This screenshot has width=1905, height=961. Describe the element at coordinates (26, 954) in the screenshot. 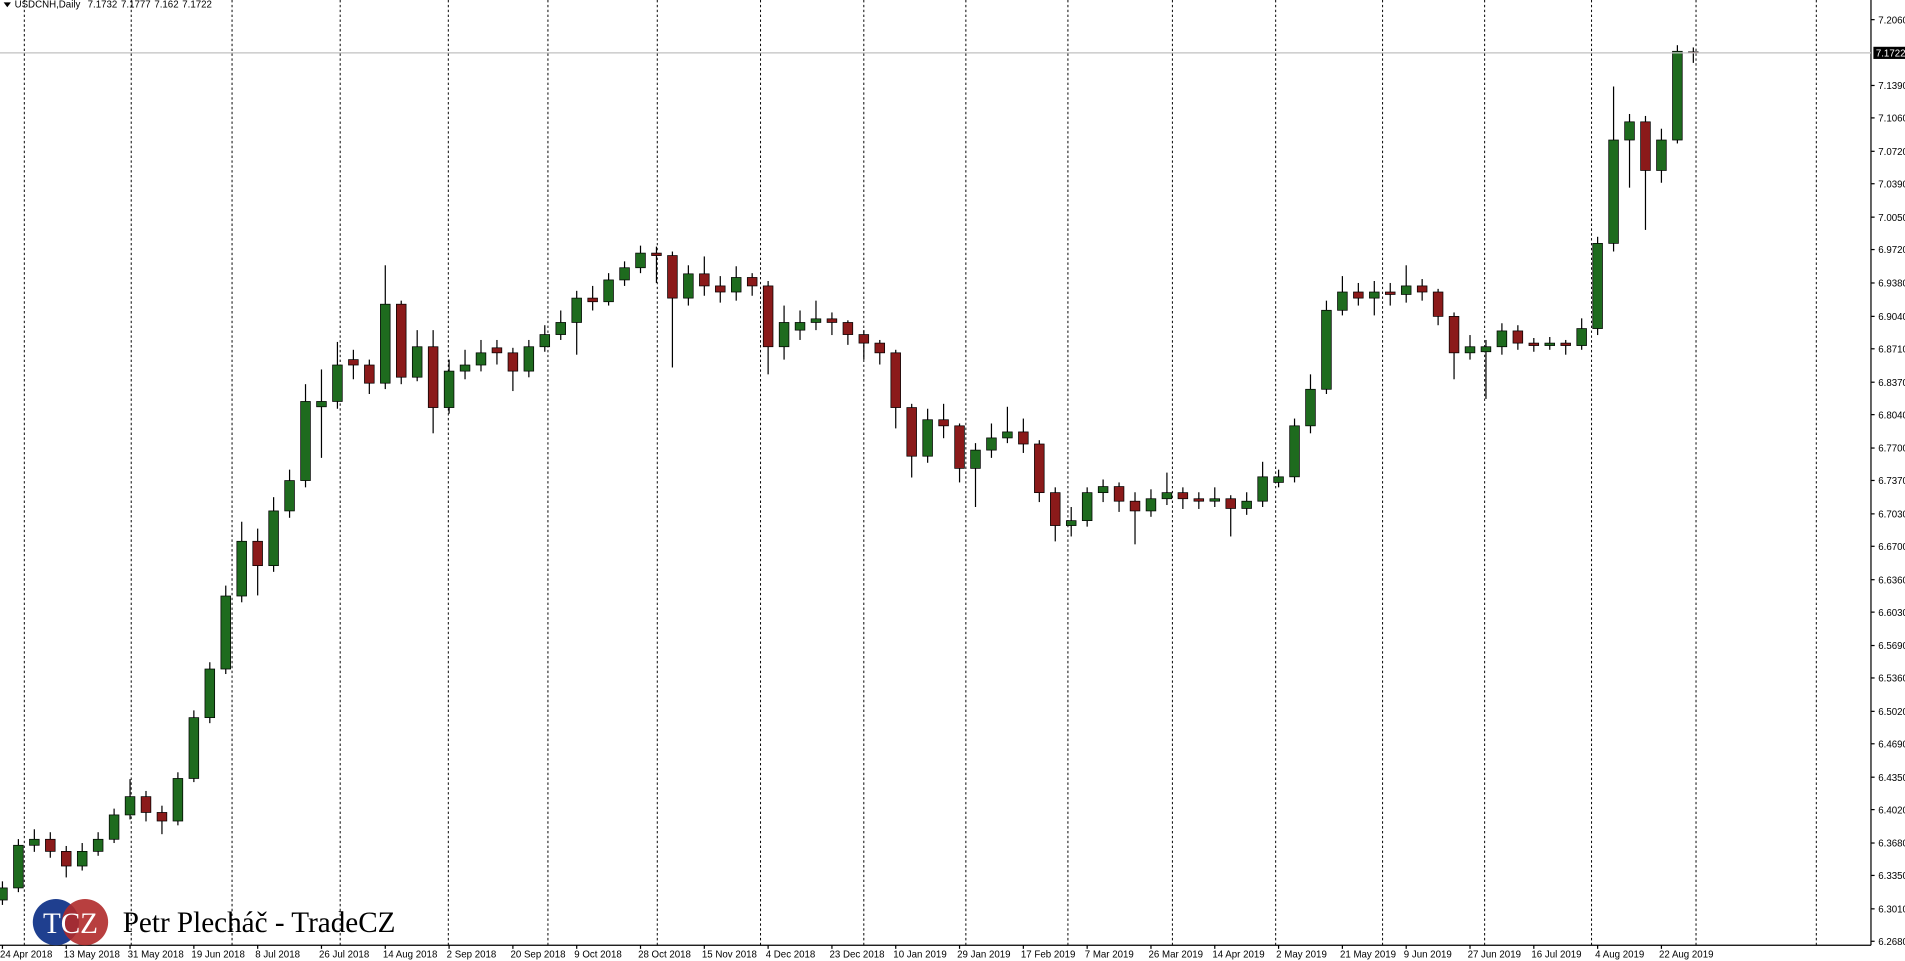

I see `x-tick-label: 24 Apr 2018` at that location.